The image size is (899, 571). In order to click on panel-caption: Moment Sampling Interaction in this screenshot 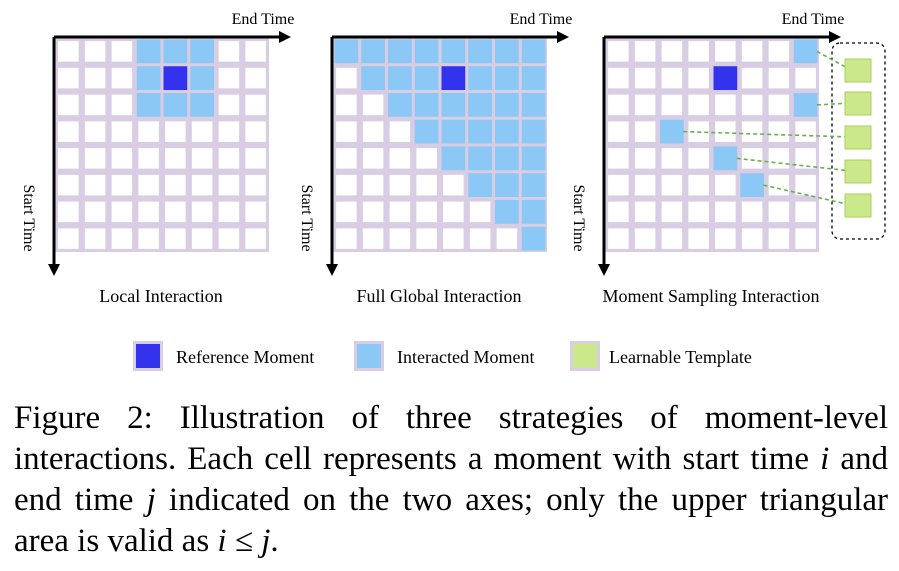, I will do `click(711, 296)`.